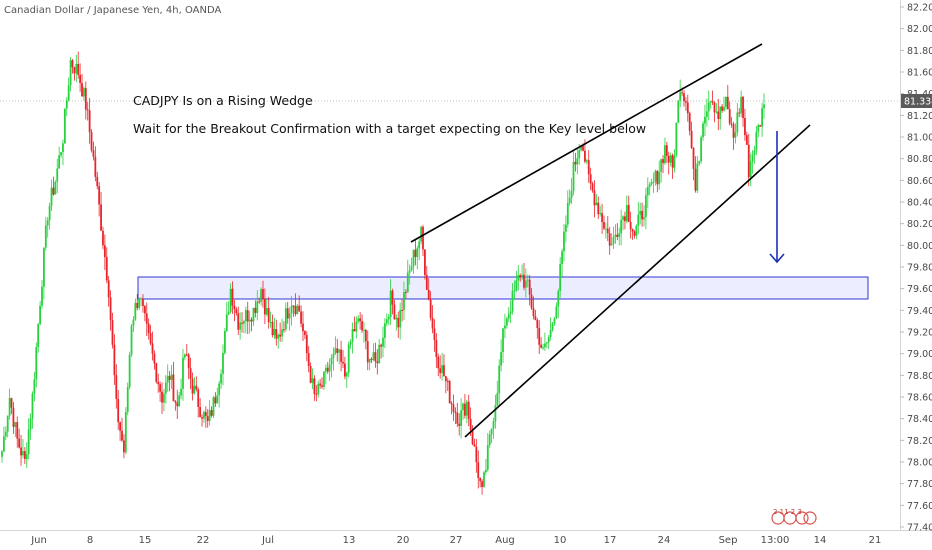 The width and height of the screenshot is (932, 550). I want to click on x-axis: Jun 8 15 22 Jul 13 20 27 Aug 10 17 24 Sep 13:00 14 21, so click(455, 540).